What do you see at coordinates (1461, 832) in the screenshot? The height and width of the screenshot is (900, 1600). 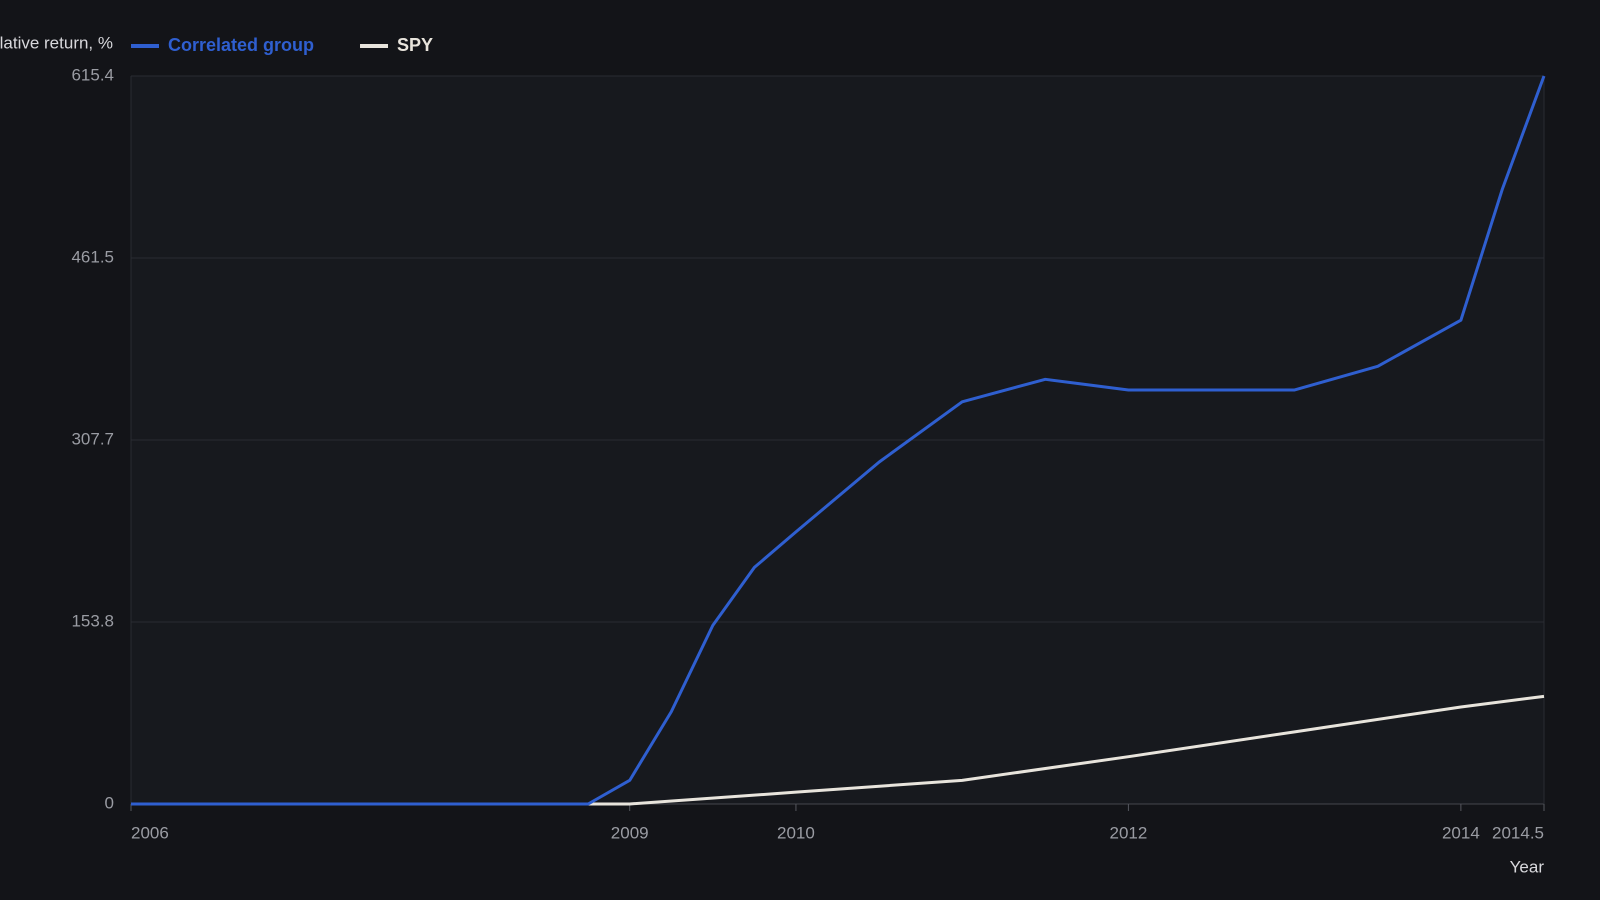 I see `x-tick-label: 2014` at bounding box center [1461, 832].